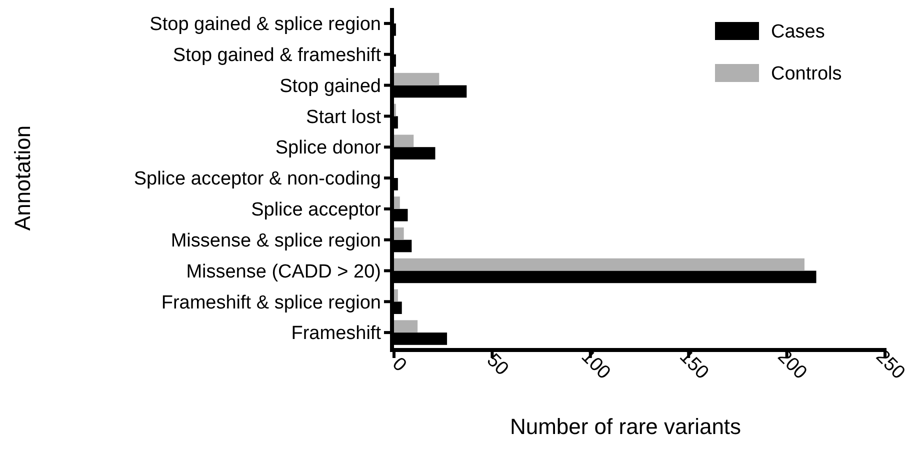 This screenshot has height=452, width=907. Describe the element at coordinates (316, 210) in the screenshot. I see `y-tick-label: Splice acceptor` at that location.